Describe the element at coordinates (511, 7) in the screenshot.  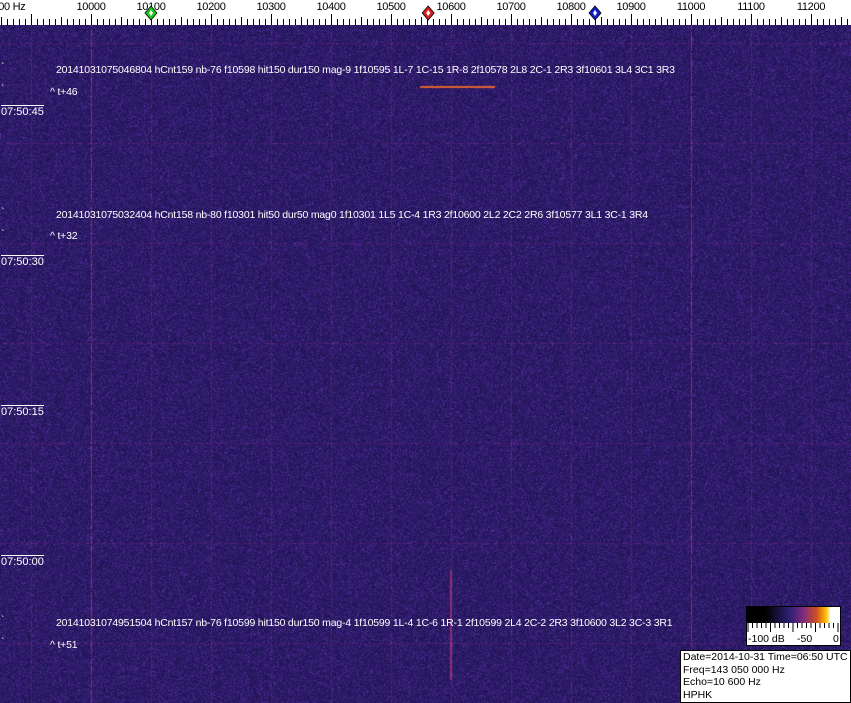
I see `frequency-label: 10700` at that location.